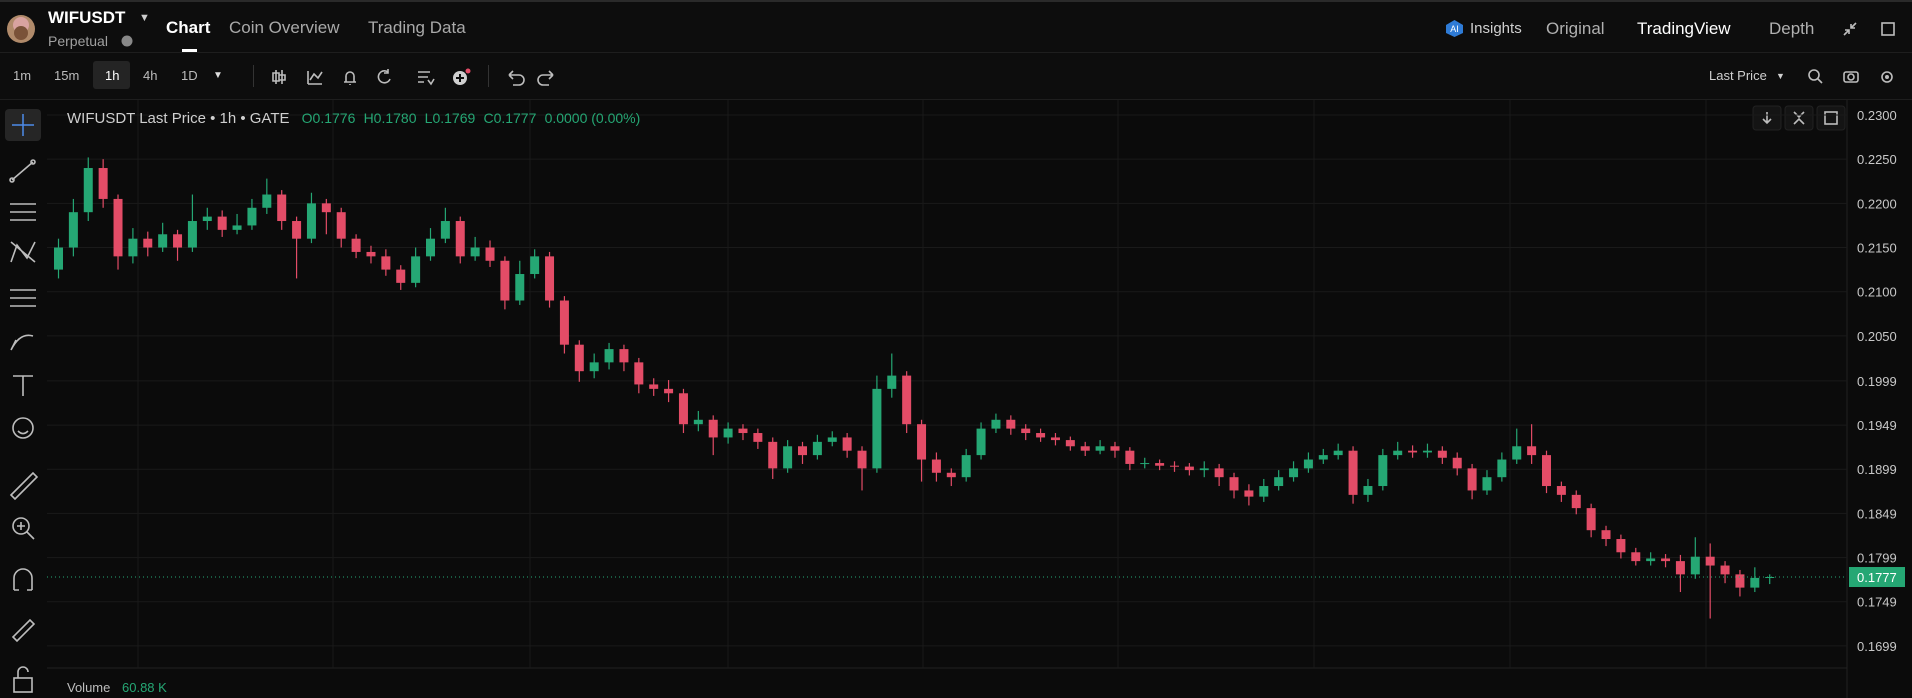  What do you see at coordinates (510, 118) in the screenshot?
I see `legend-value: C0.1777` at bounding box center [510, 118].